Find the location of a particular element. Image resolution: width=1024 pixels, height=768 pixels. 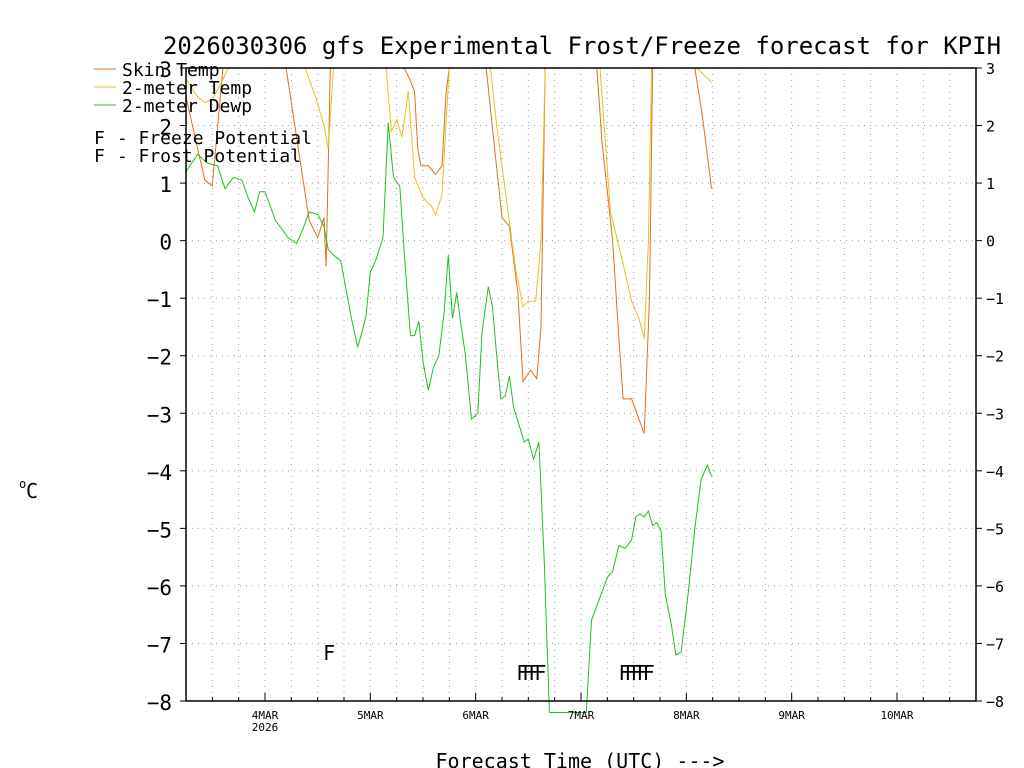

y-tick-label-left: −3 is located at coordinates (159, 415).